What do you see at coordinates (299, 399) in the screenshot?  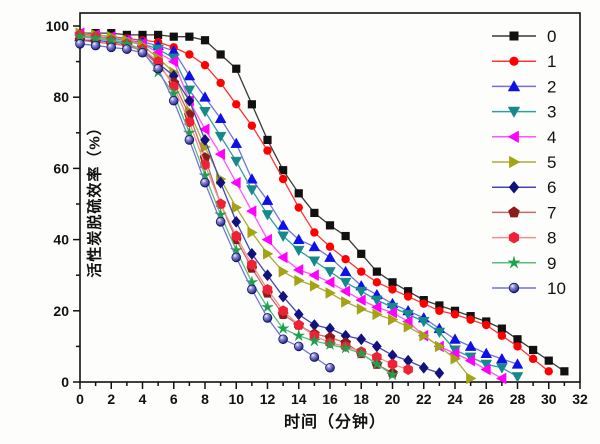 I see `x-tick-label: 14` at bounding box center [299, 399].